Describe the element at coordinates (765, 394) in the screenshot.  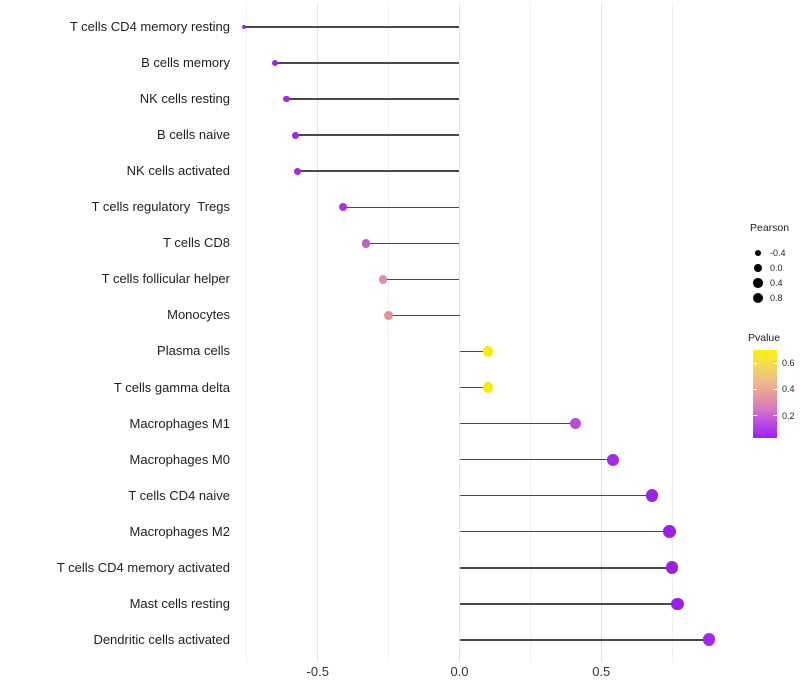
I see `pvalue-colorbar` at that location.